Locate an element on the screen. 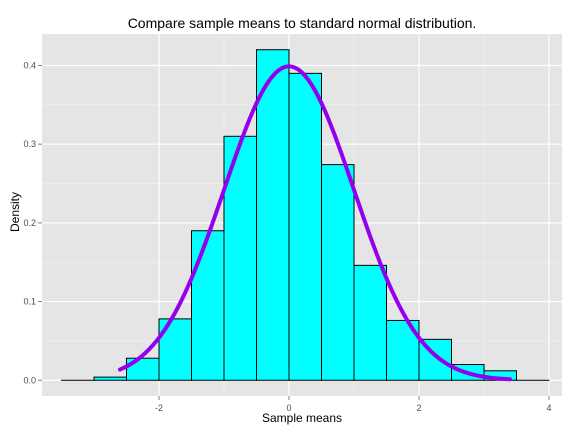 Image resolution: width=576 pixels, height=432 pixels. y-tick-label: 0.4 is located at coordinates (29, 65).